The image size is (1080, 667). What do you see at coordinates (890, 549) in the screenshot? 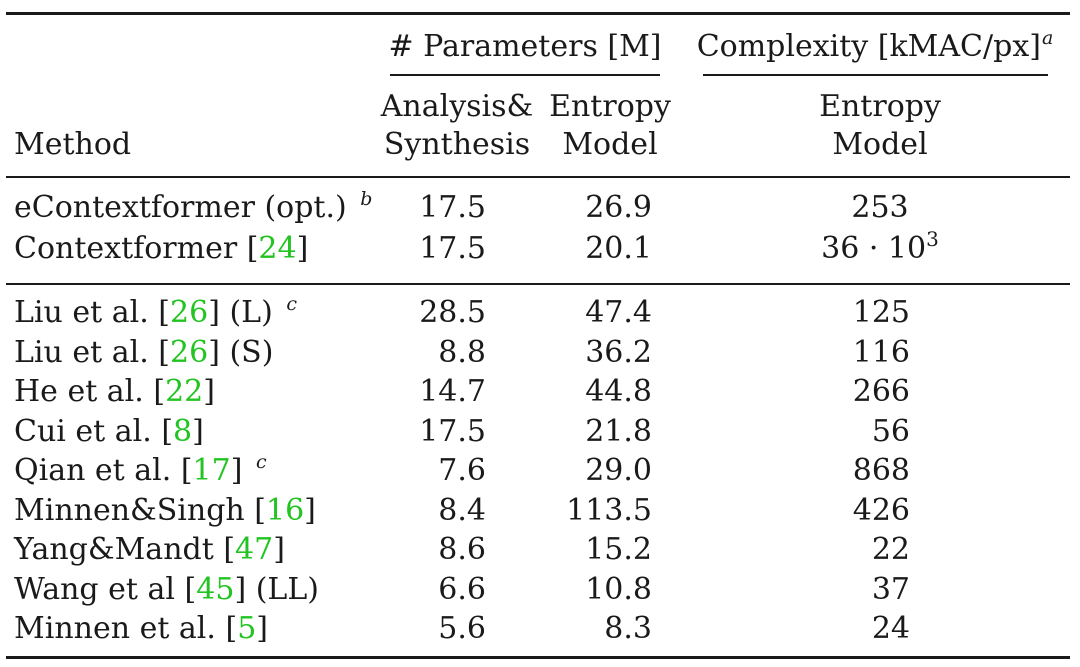
I see `complexity-value: 22` at bounding box center [890, 549].